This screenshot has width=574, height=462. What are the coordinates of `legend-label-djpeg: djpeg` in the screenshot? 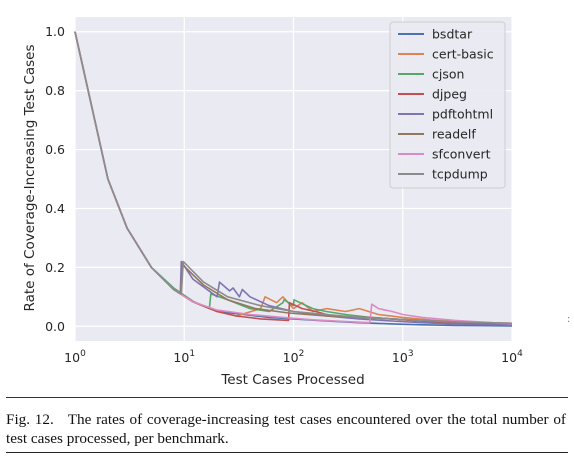 It's located at (449, 94).